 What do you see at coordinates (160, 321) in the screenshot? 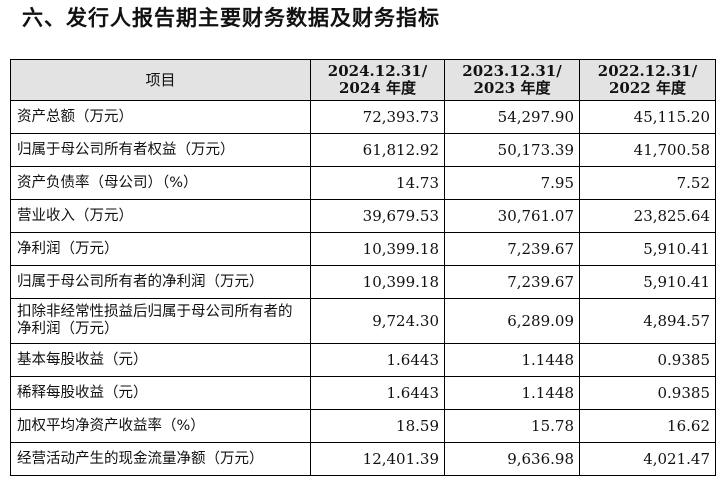
I see `row-label: 扣除非经常性损益后归属于母公司所有者的净利润（万元）` at bounding box center [160, 321].